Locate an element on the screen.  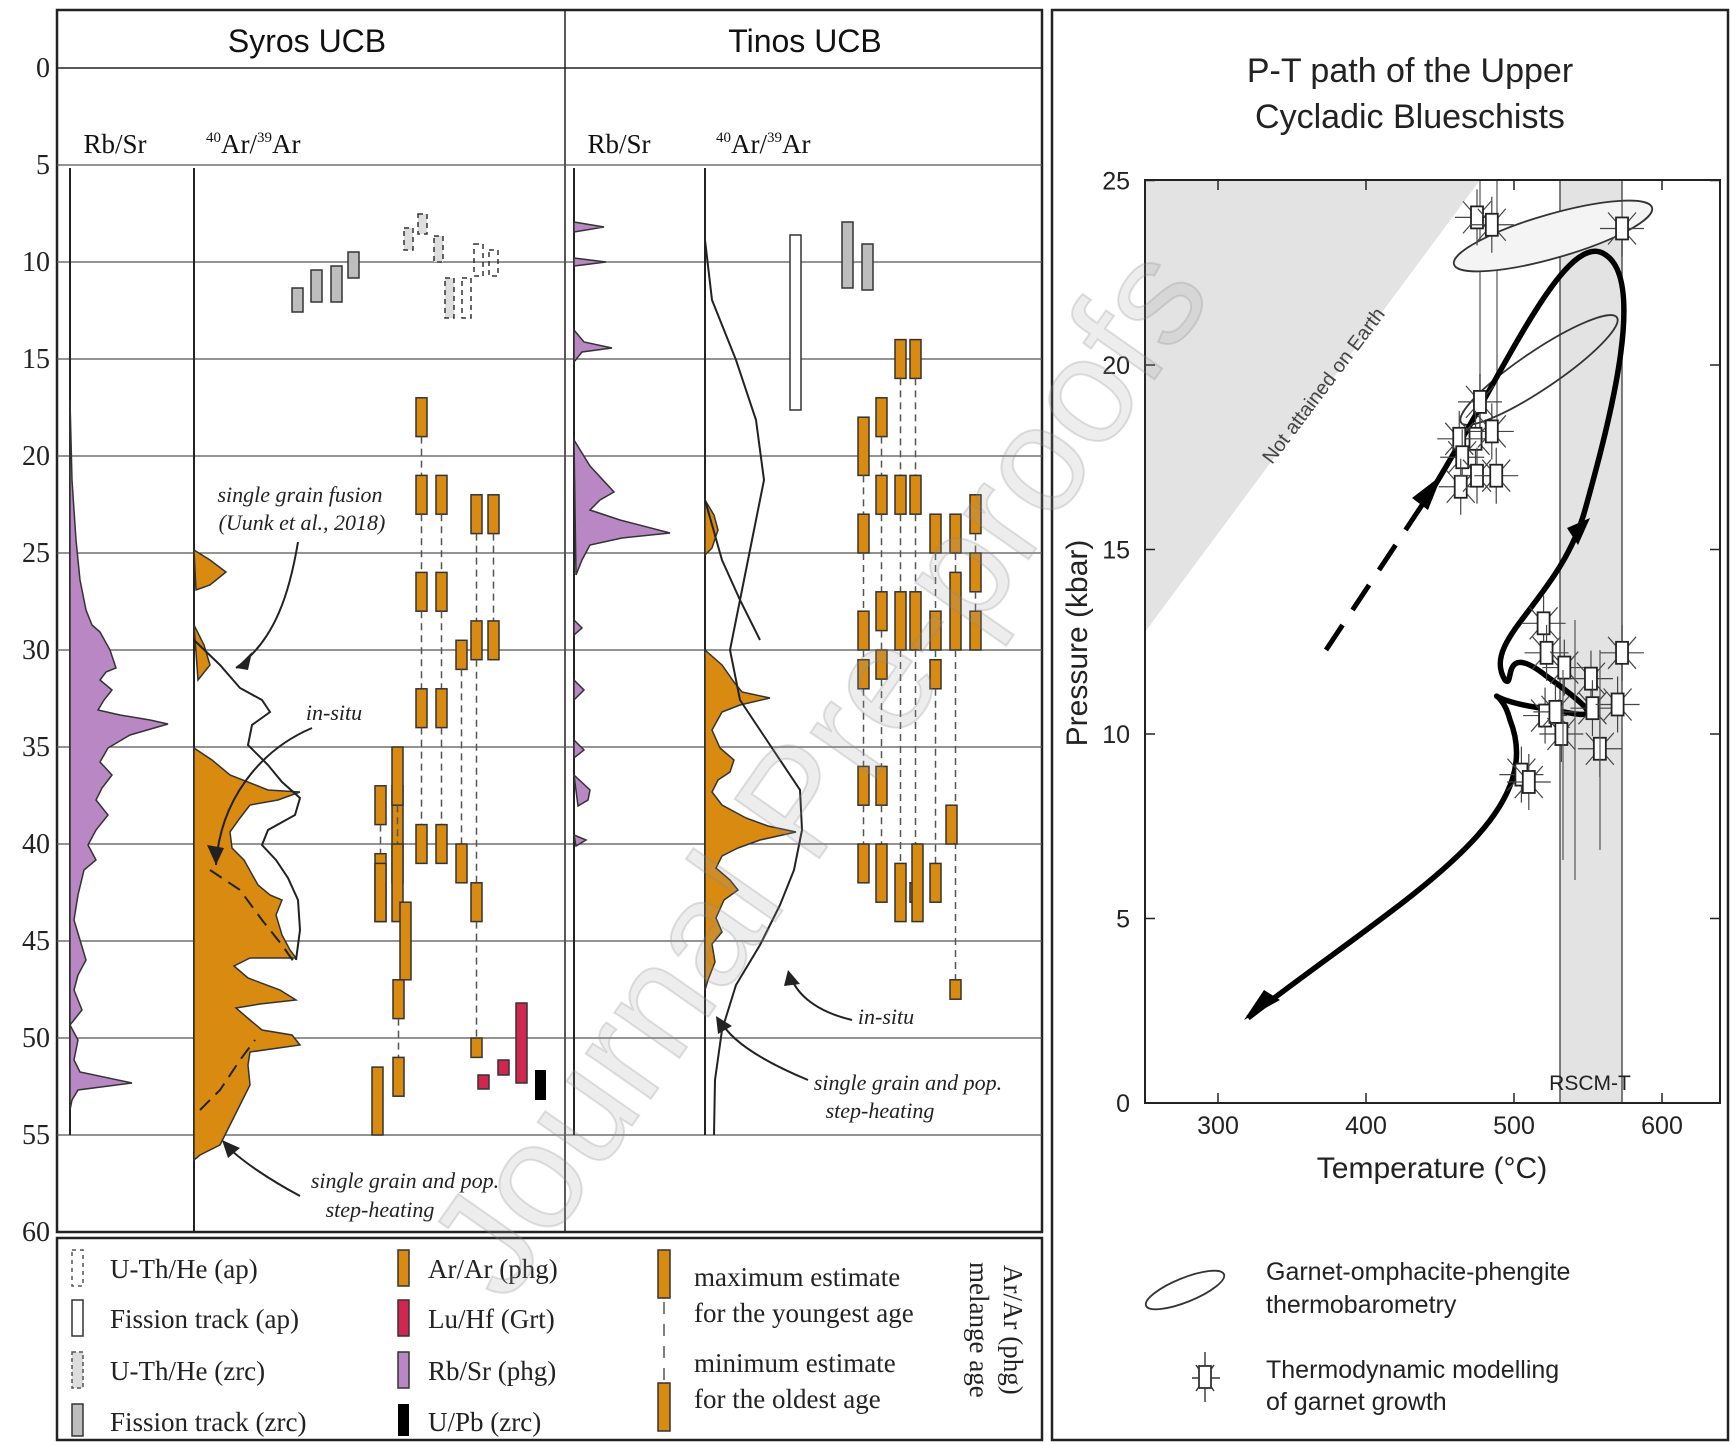
syros-rbsr-distribution is located at coordinates (119, 755).